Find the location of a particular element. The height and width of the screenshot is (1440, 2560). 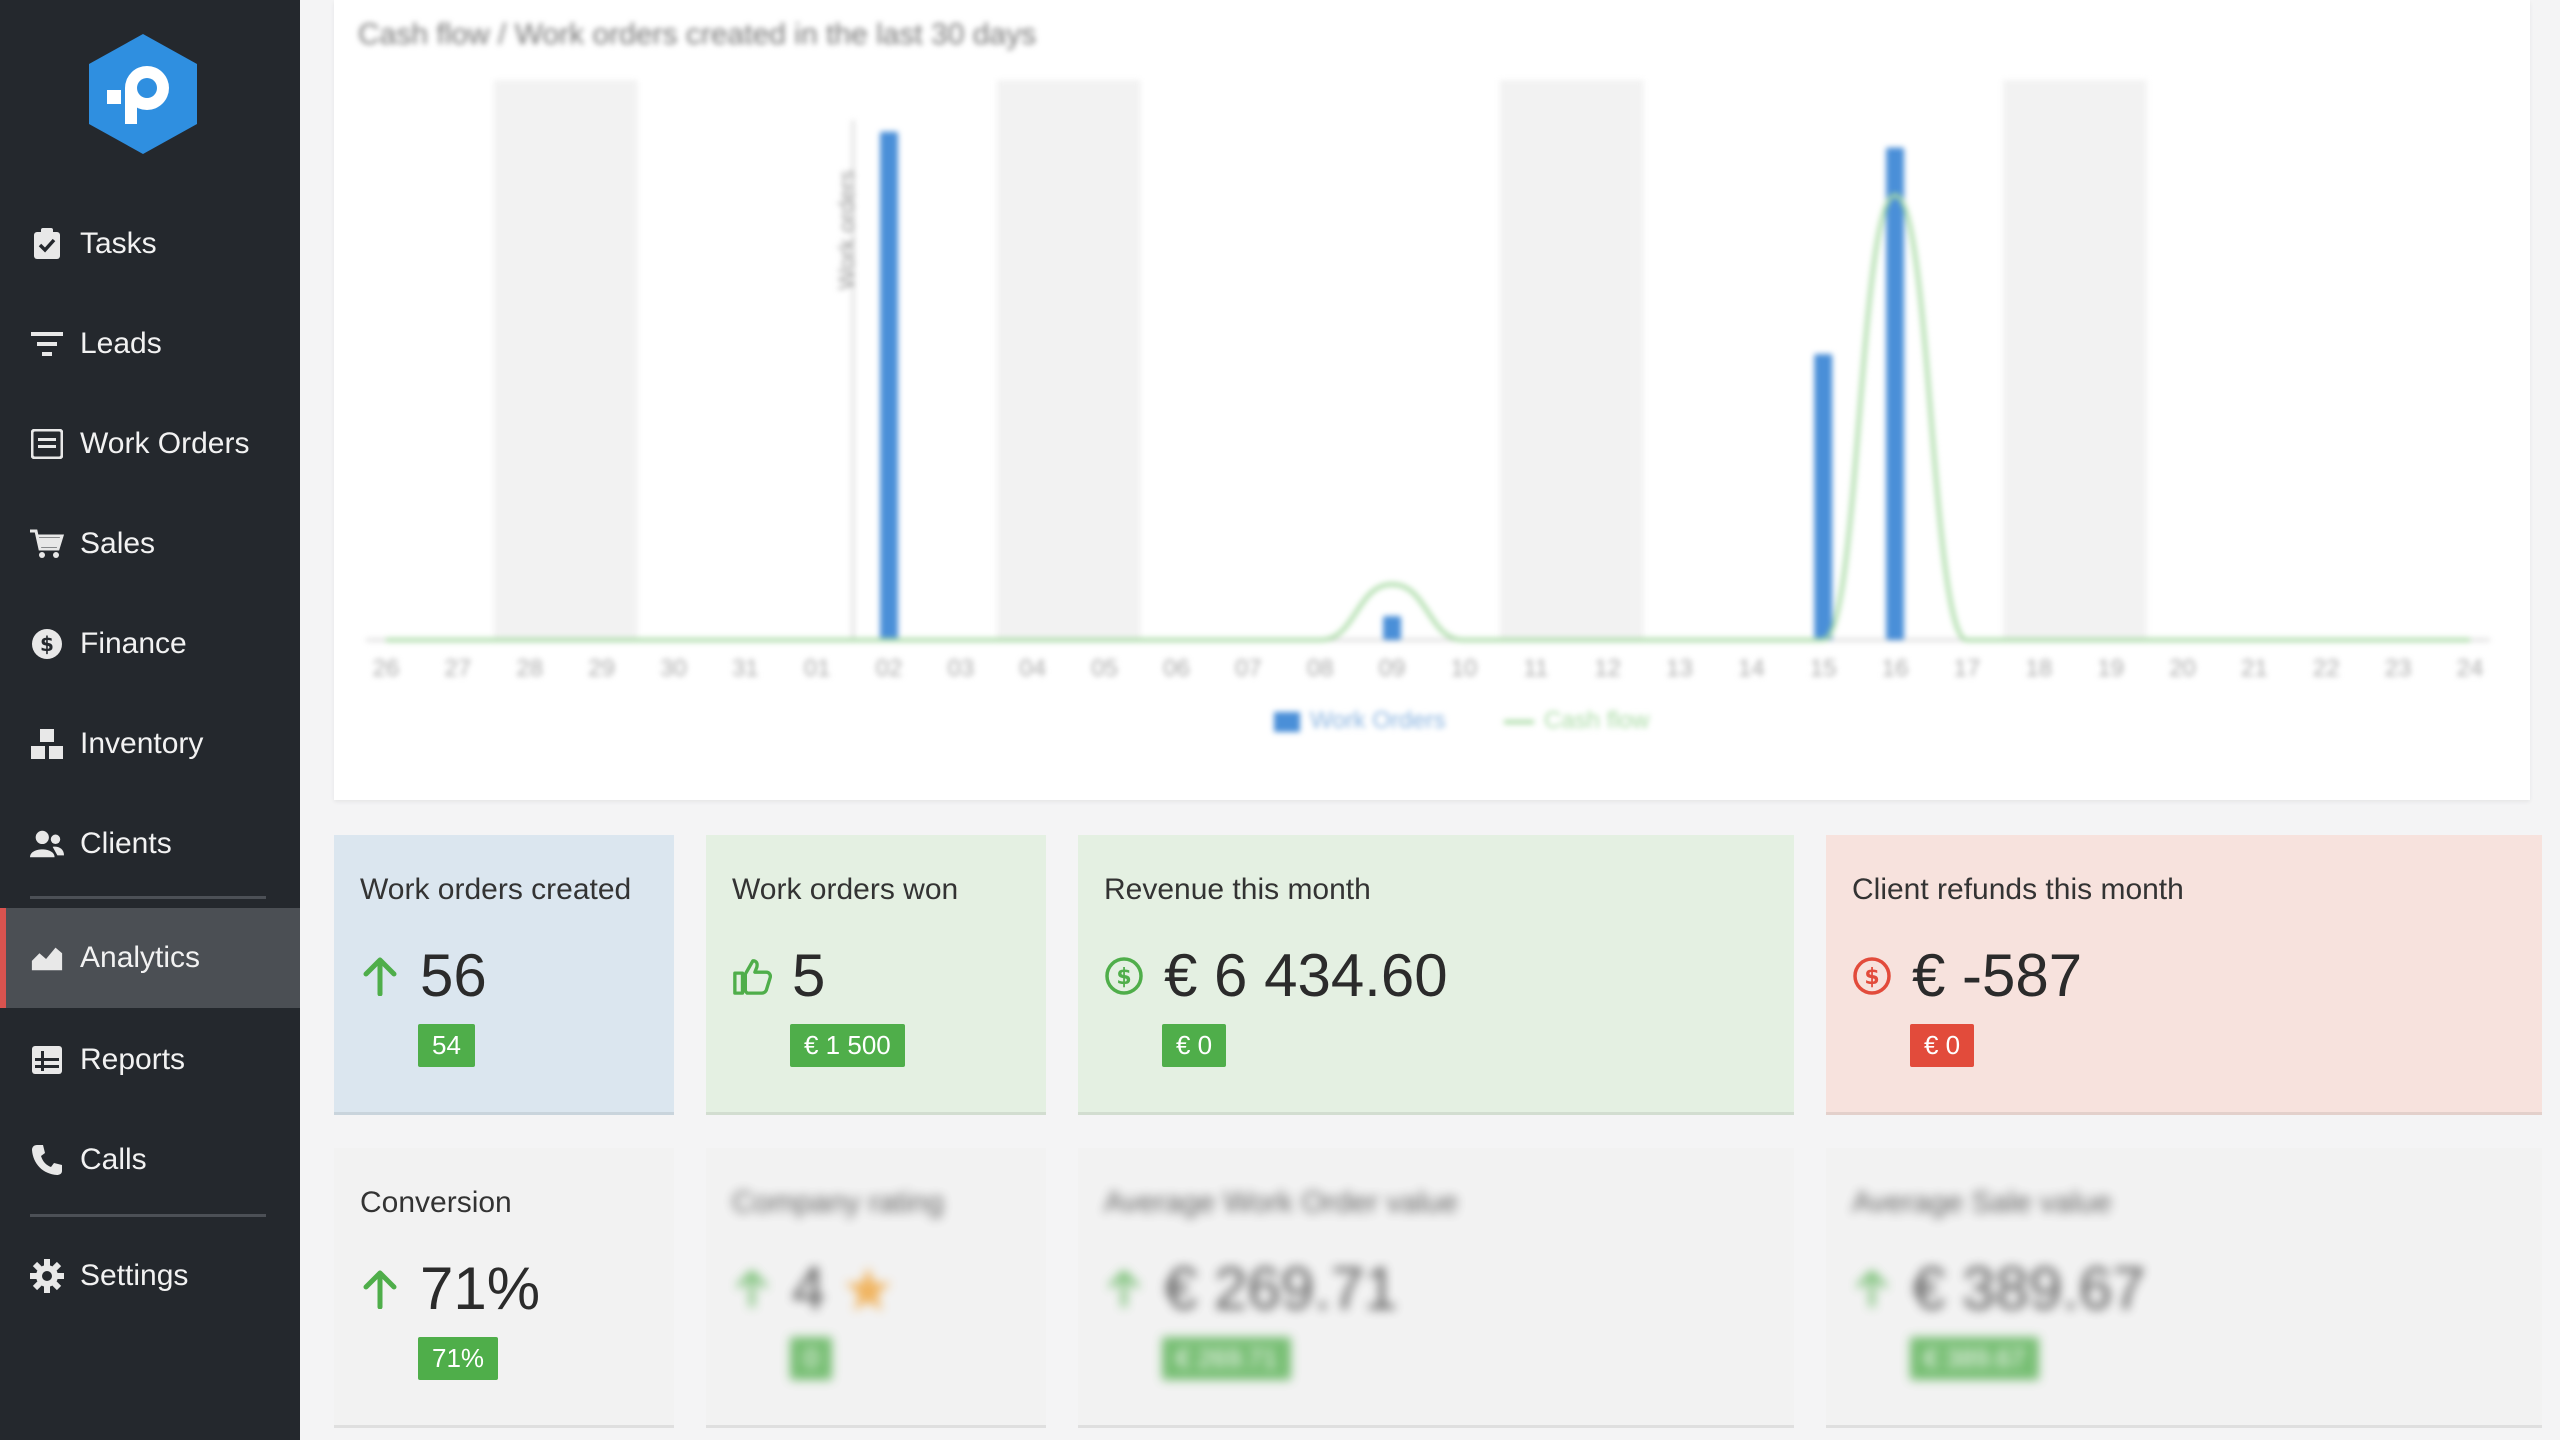

x-tick-label: 01 is located at coordinates (817, 668).